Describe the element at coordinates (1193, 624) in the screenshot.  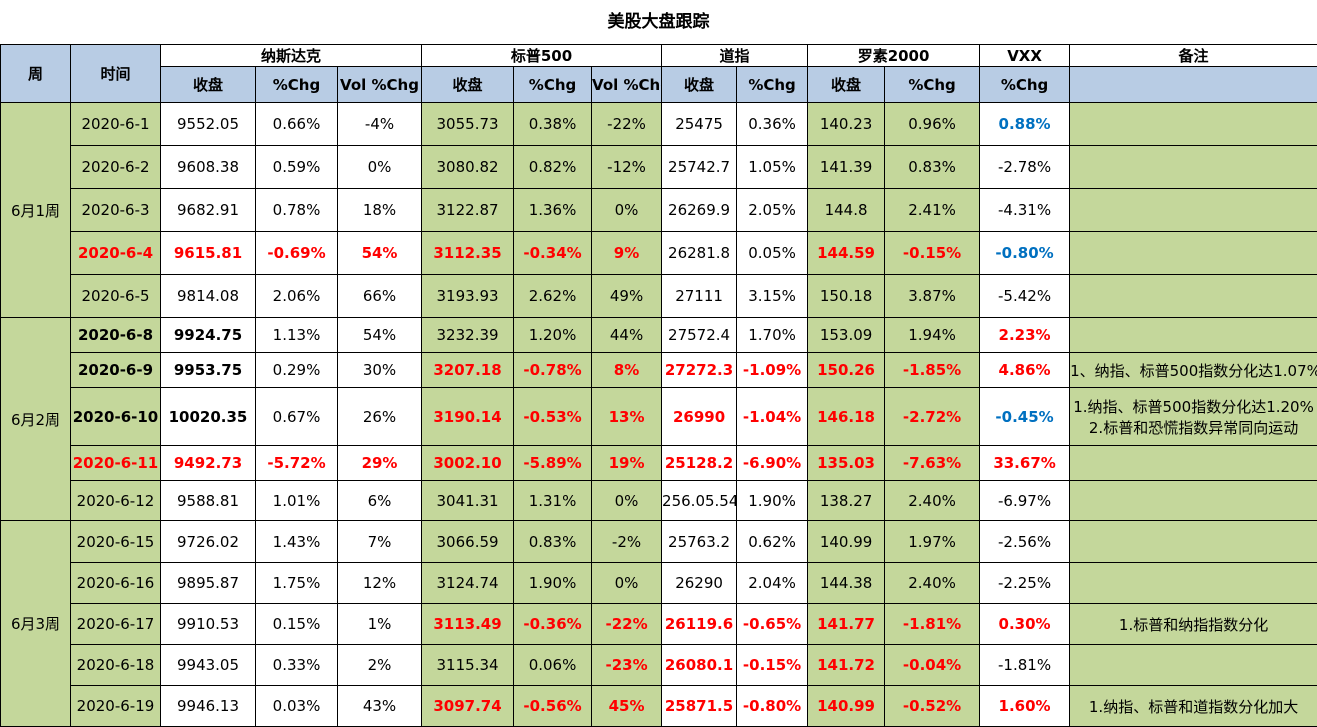
I see `note-line: 1.标普和纳指指数分化` at that location.